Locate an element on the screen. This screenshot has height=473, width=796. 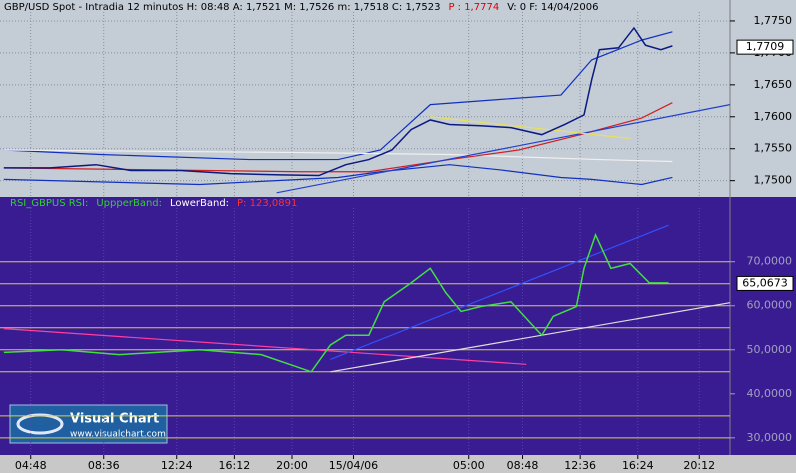
header-part: V: 0 F: 14/04/2006 is located at coordinates (552, 7).